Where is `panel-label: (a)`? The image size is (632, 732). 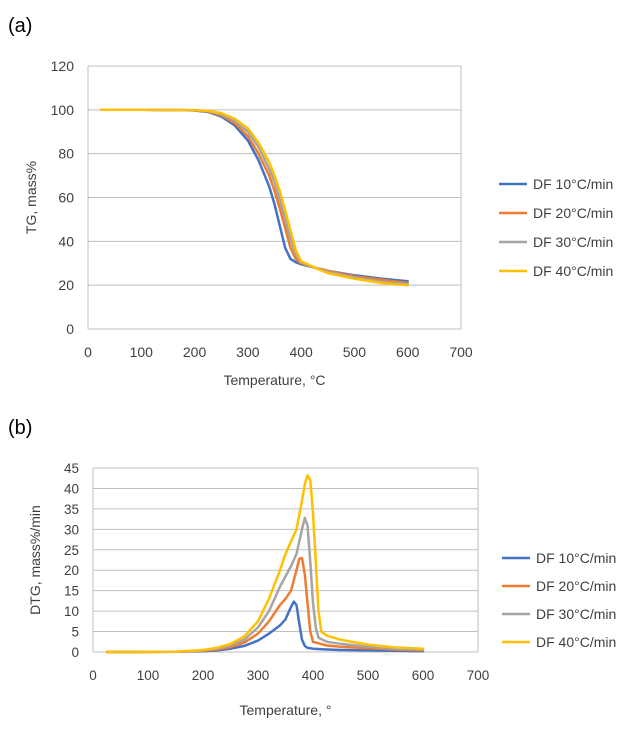
panel-label: (a) is located at coordinates (20, 26).